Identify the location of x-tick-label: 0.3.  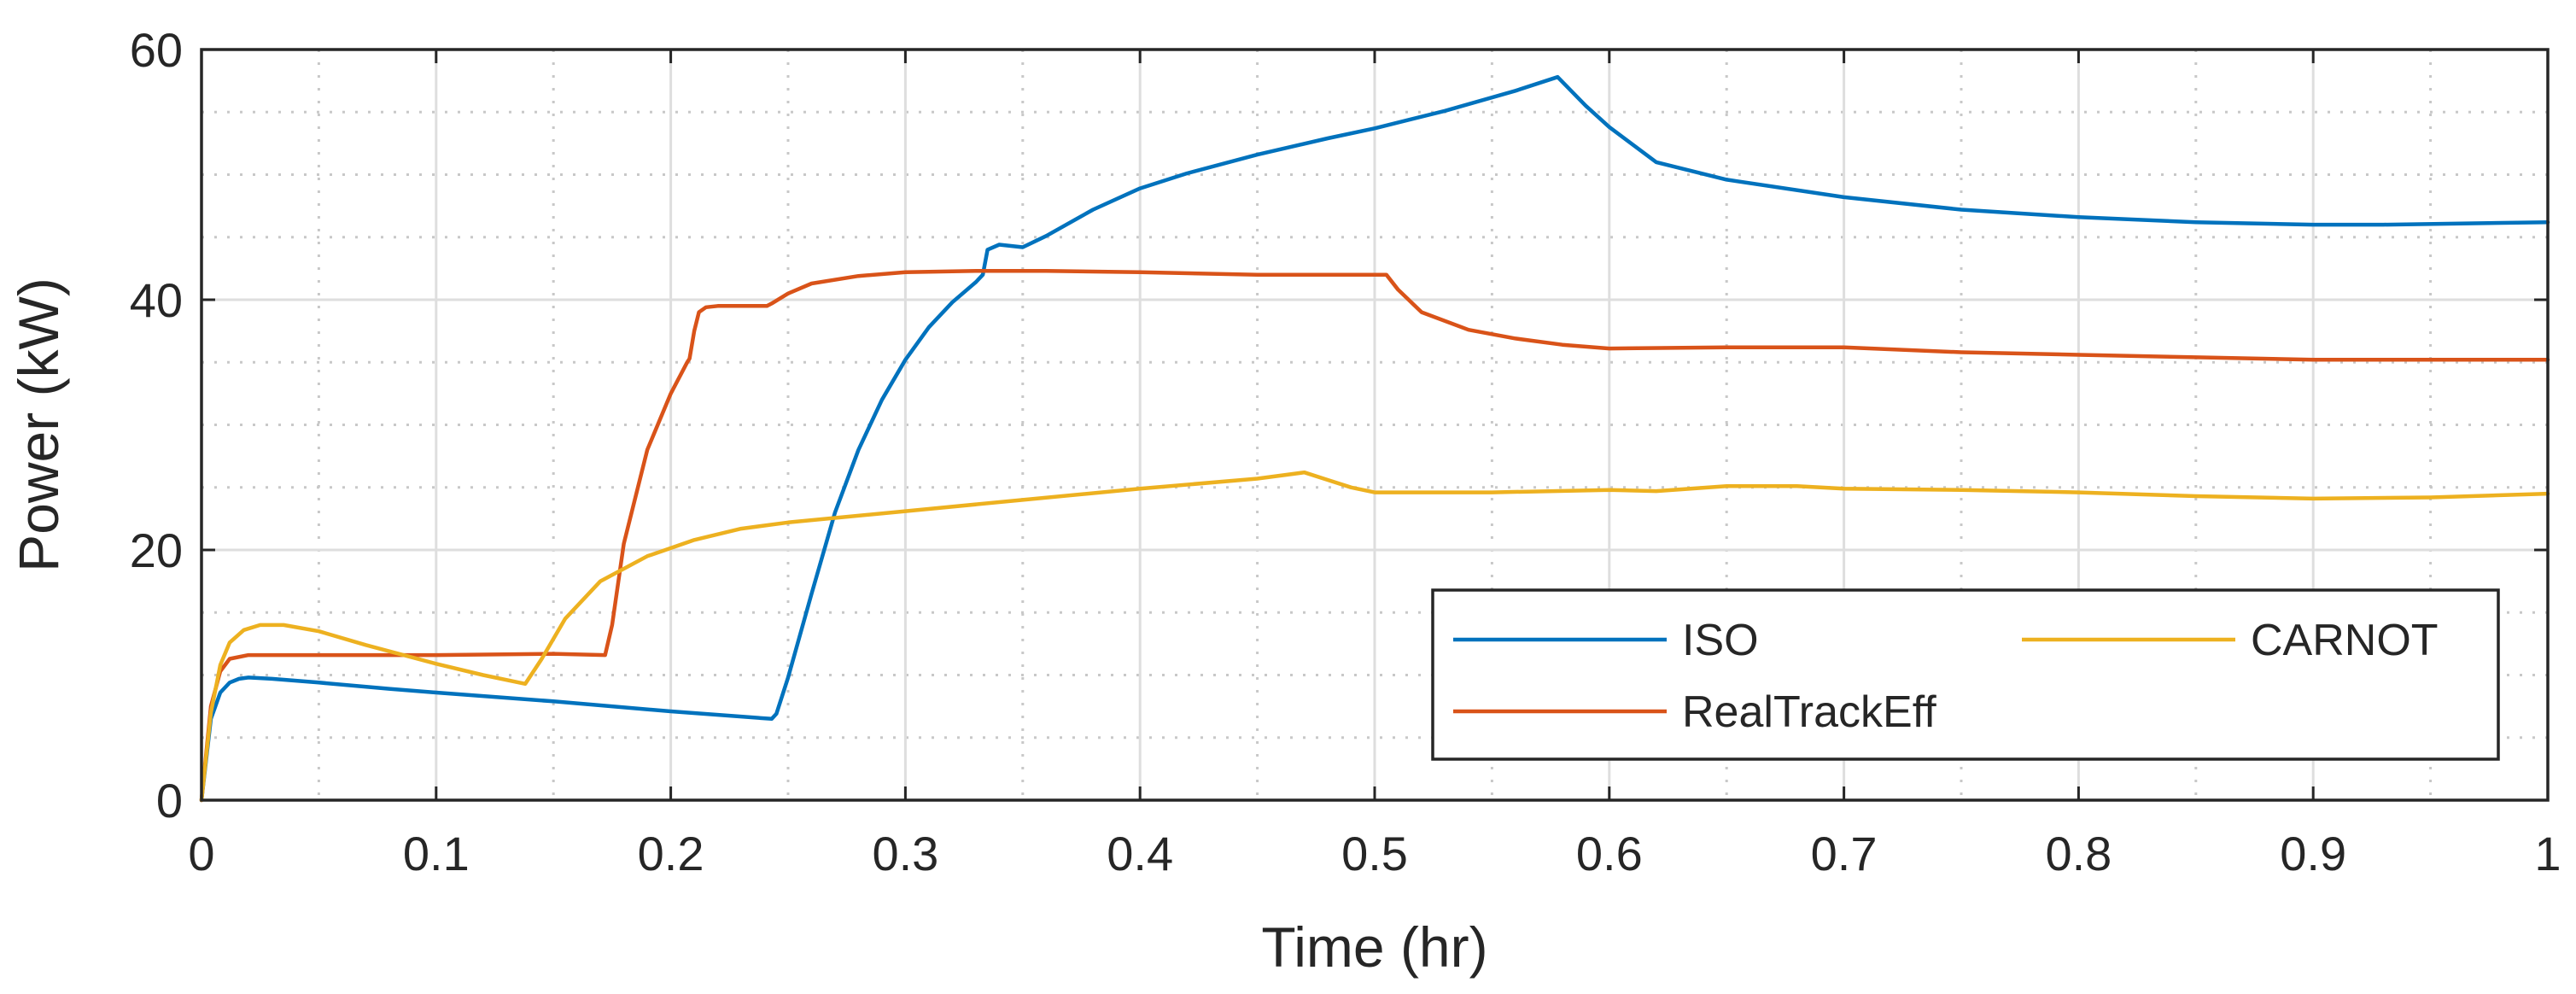
(905, 853).